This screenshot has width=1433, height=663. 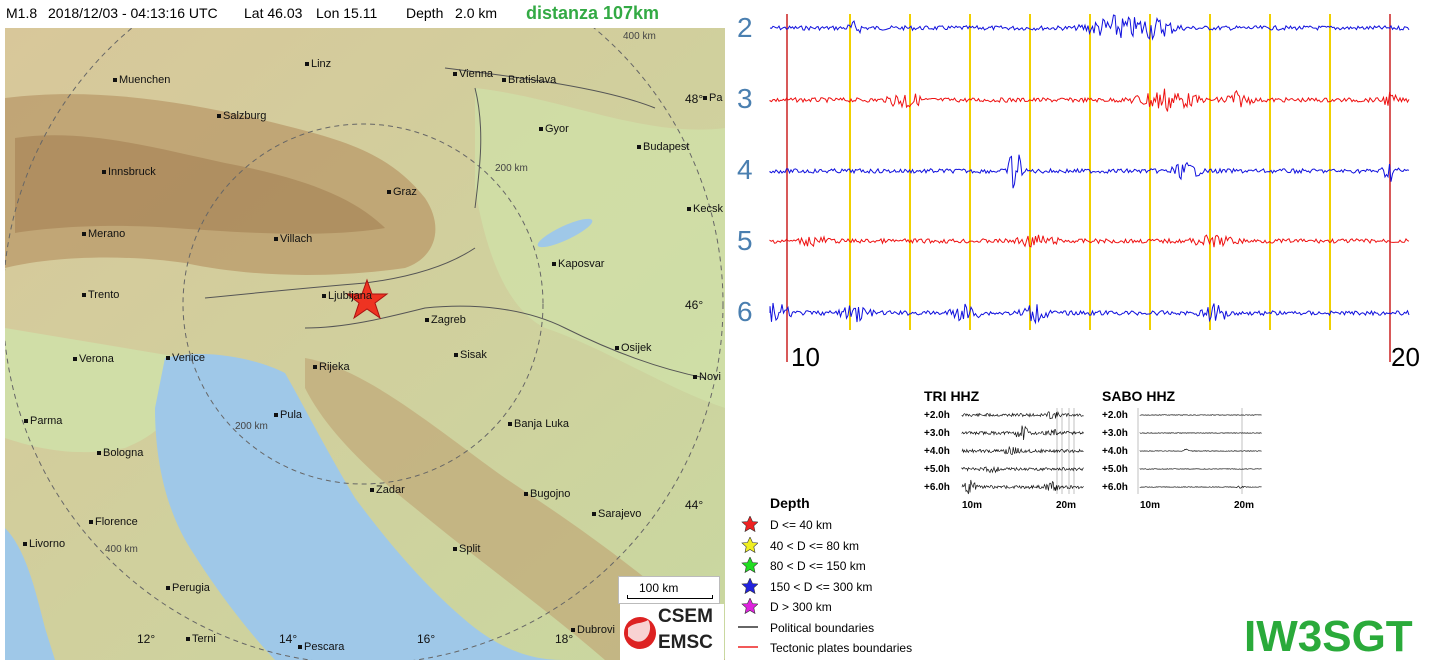 What do you see at coordinates (972, 505) in the screenshot?
I see `mini-tri-ax-start: 10m` at bounding box center [972, 505].